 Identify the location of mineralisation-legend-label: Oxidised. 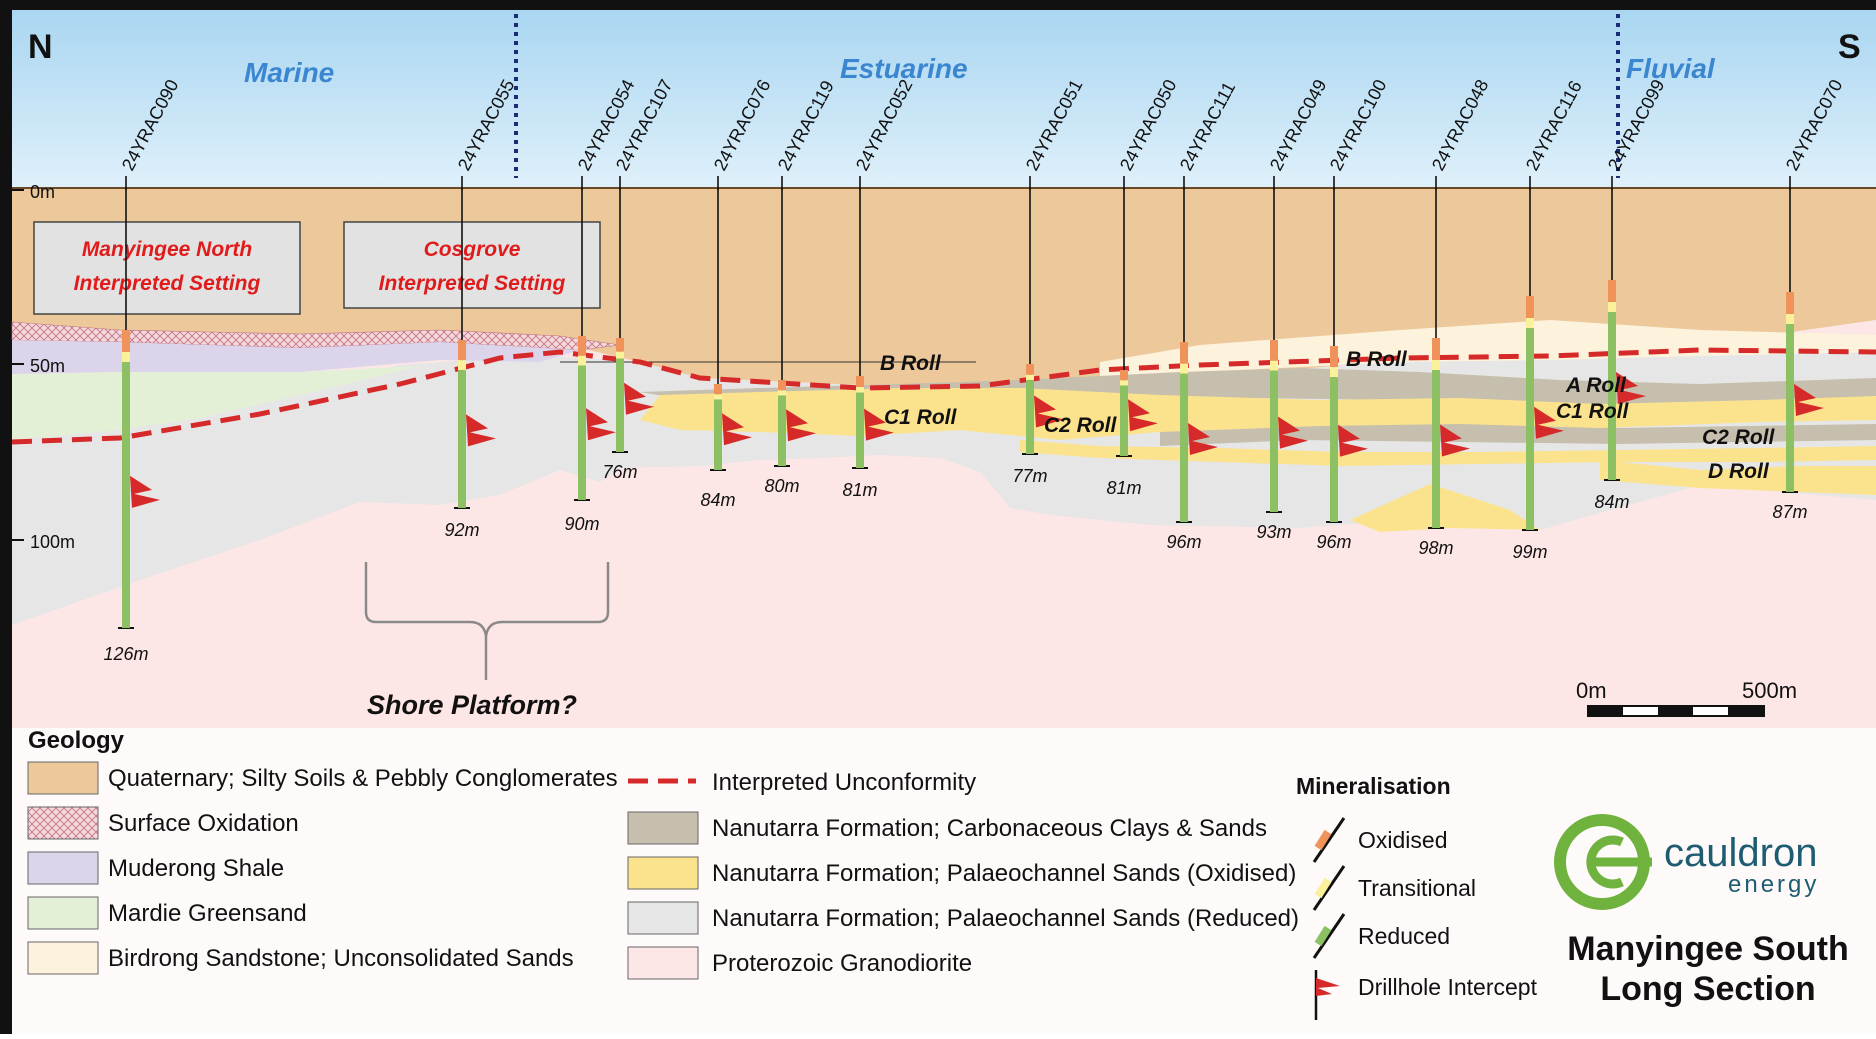
(1402, 840).